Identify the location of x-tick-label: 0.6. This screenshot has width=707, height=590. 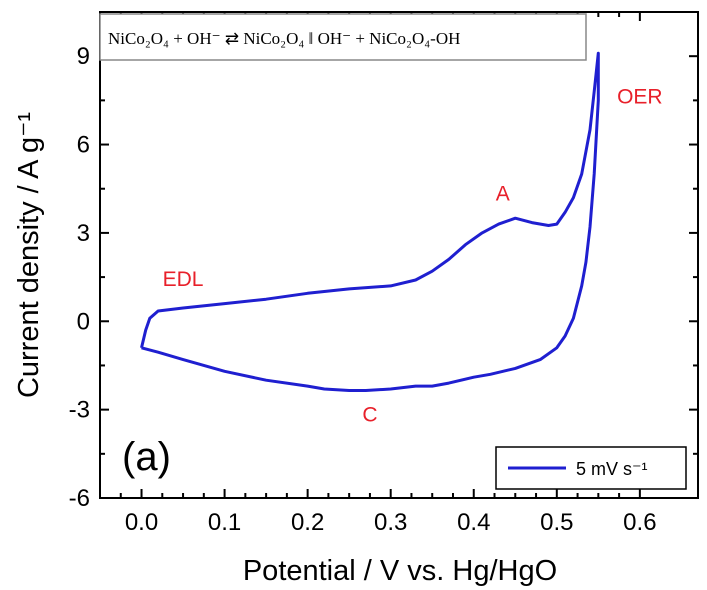
(639, 522).